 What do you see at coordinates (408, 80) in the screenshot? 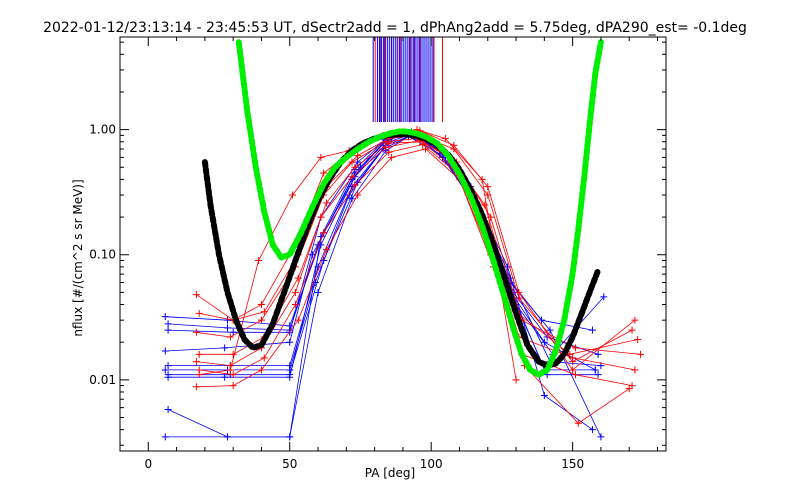
I see `pitch-angle-marker-lines` at bounding box center [408, 80].